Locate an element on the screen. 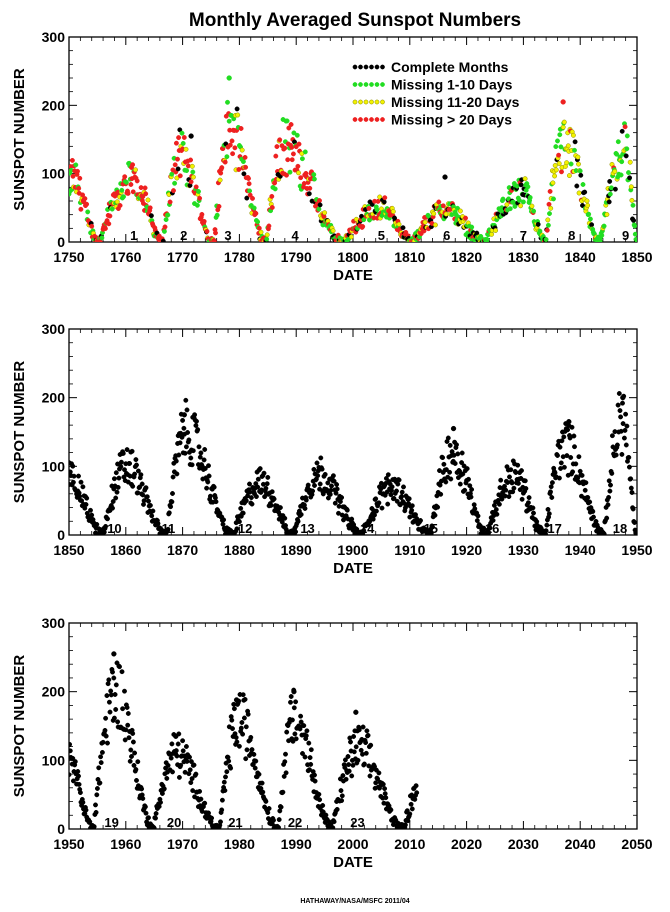 The image size is (670, 912). cycle-label: 1 is located at coordinates (133, 235).